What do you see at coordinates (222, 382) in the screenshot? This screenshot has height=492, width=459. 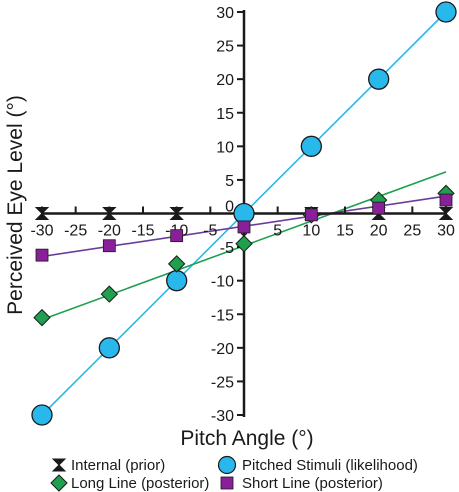 I see `y-tick-label: -25` at bounding box center [222, 382].